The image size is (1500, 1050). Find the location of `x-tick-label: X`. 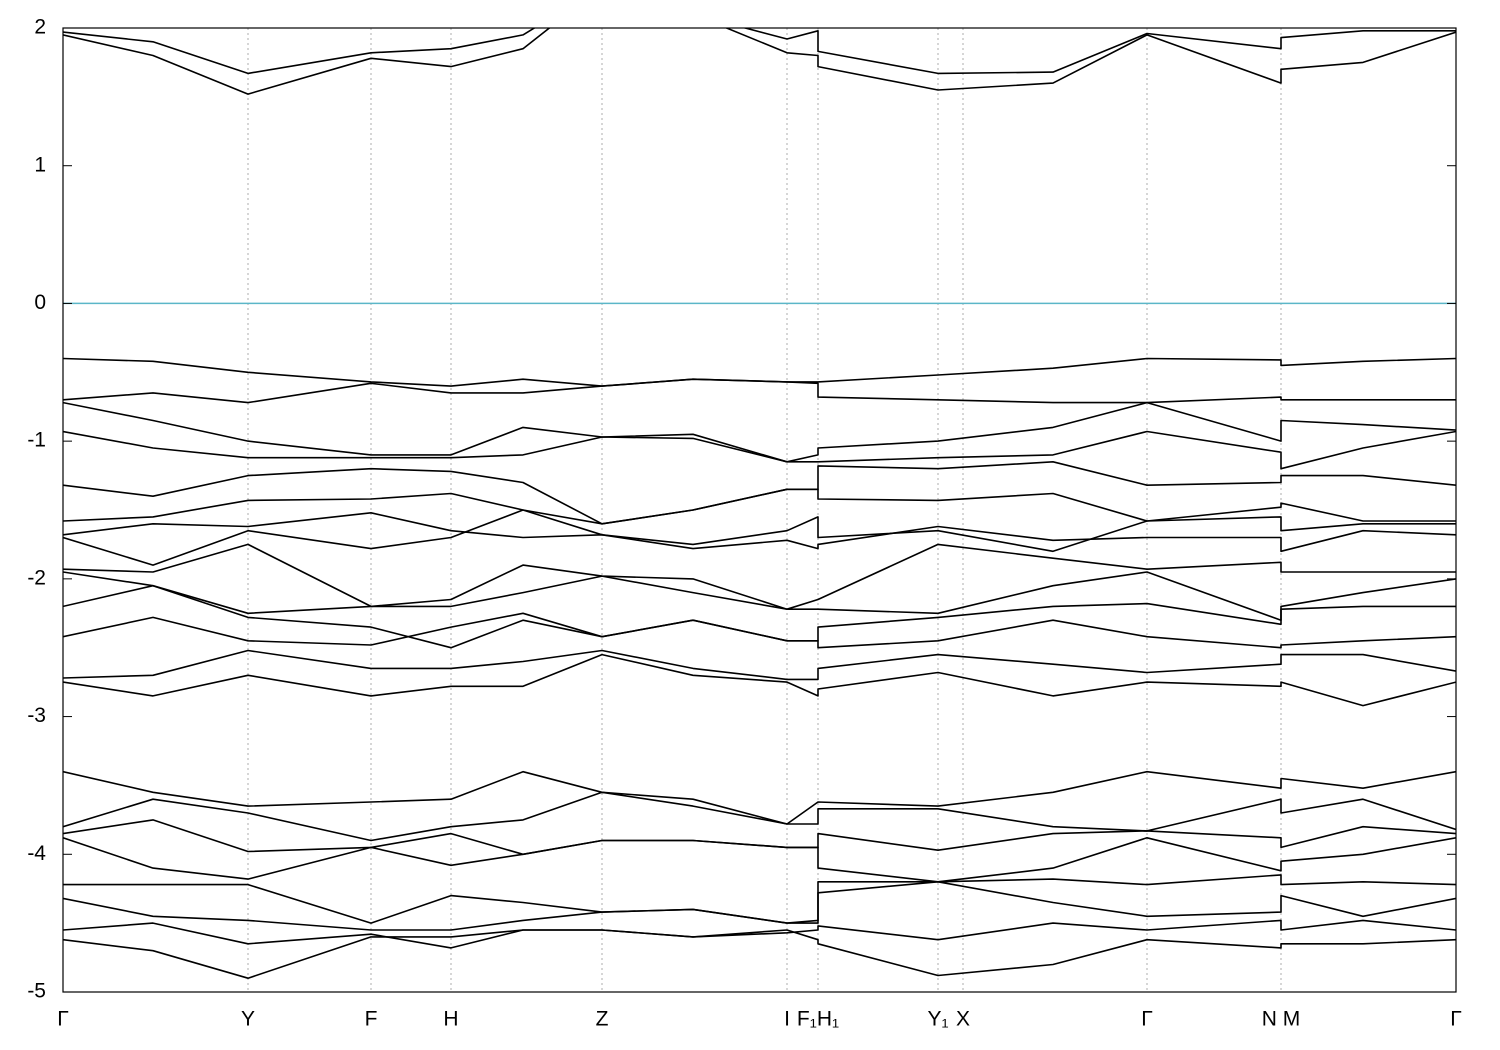

x-tick-label: X is located at coordinates (963, 1019).